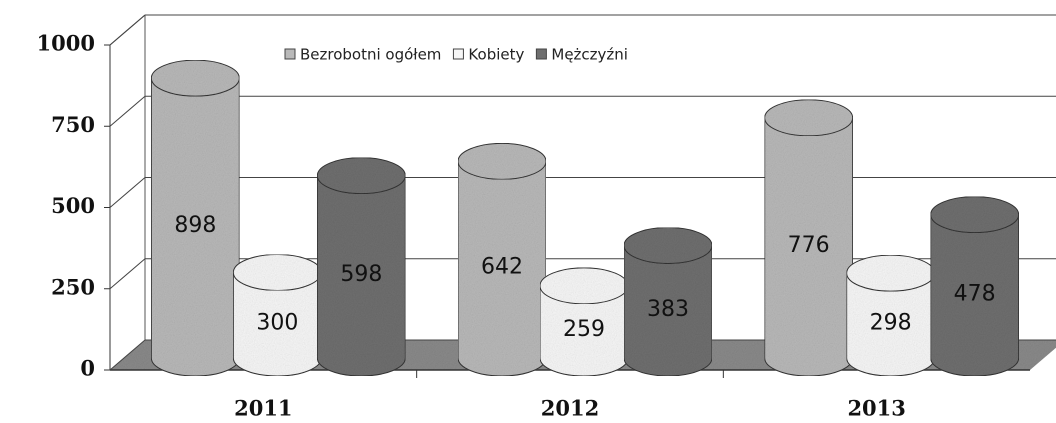 The width and height of the screenshot is (1056, 423). What do you see at coordinates (277, 322) in the screenshot?
I see `data-label: 300` at bounding box center [277, 322].